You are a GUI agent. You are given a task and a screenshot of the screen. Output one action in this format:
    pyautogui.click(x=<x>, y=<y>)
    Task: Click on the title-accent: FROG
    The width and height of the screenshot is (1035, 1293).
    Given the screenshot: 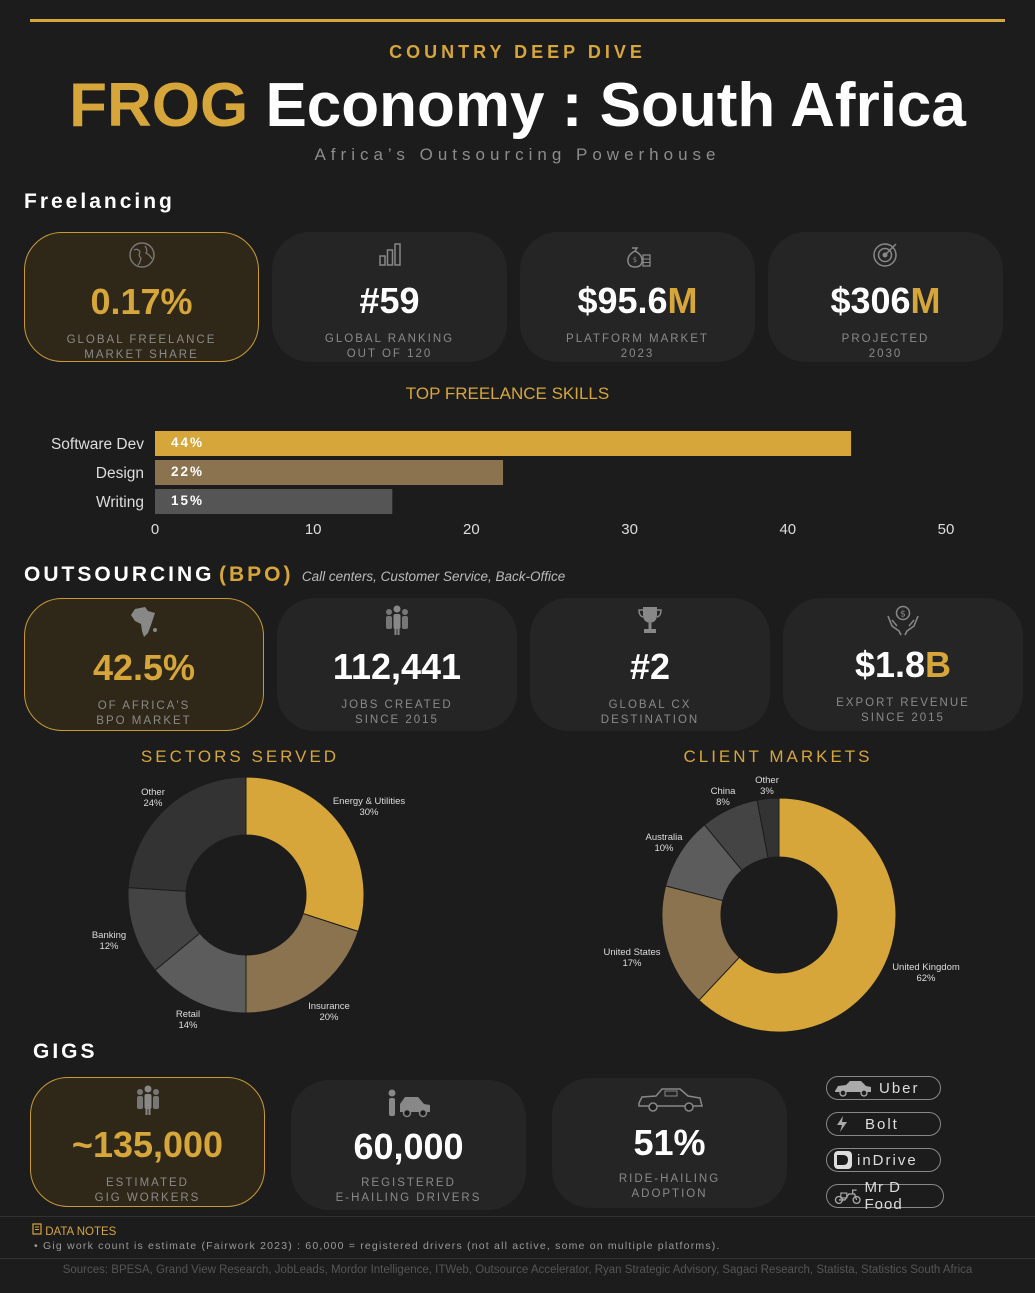 What is the action you would take?
    pyautogui.click(x=159, y=105)
    